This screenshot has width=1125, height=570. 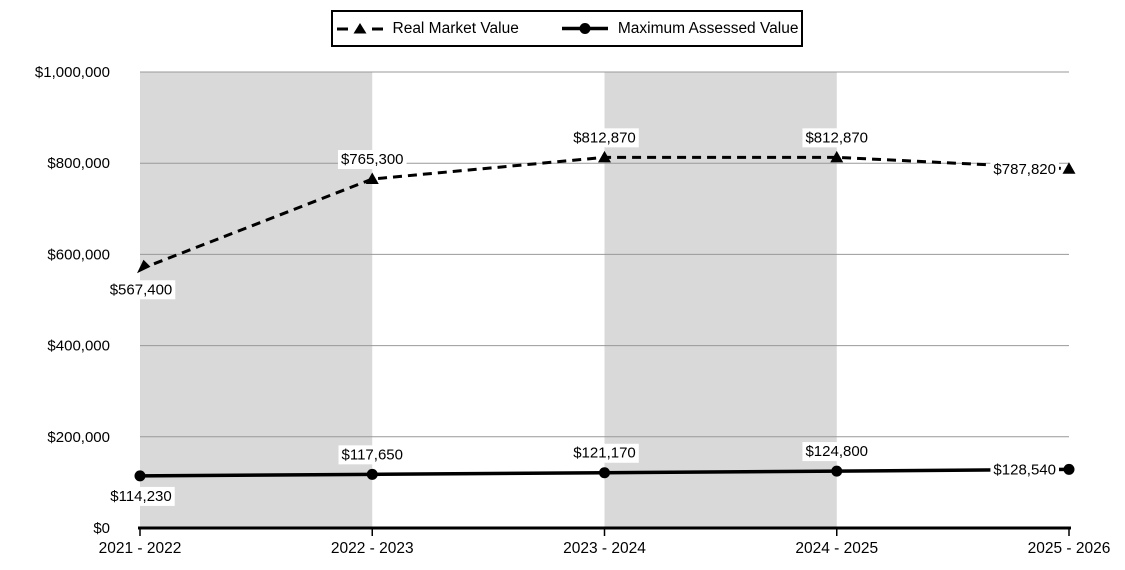 I want to click on legend-item-real-market-value: Real Market Value, so click(x=427, y=29).